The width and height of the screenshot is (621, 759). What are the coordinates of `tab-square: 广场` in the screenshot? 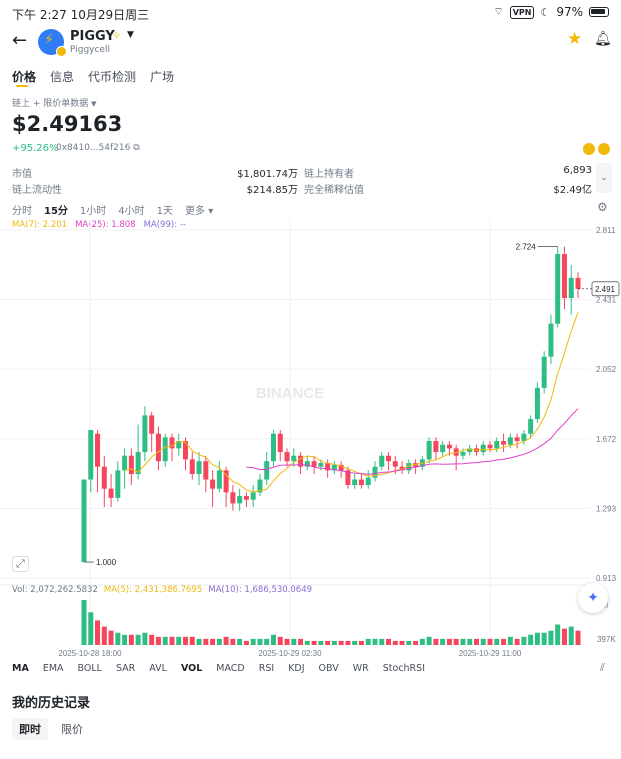 It's located at (162, 77).